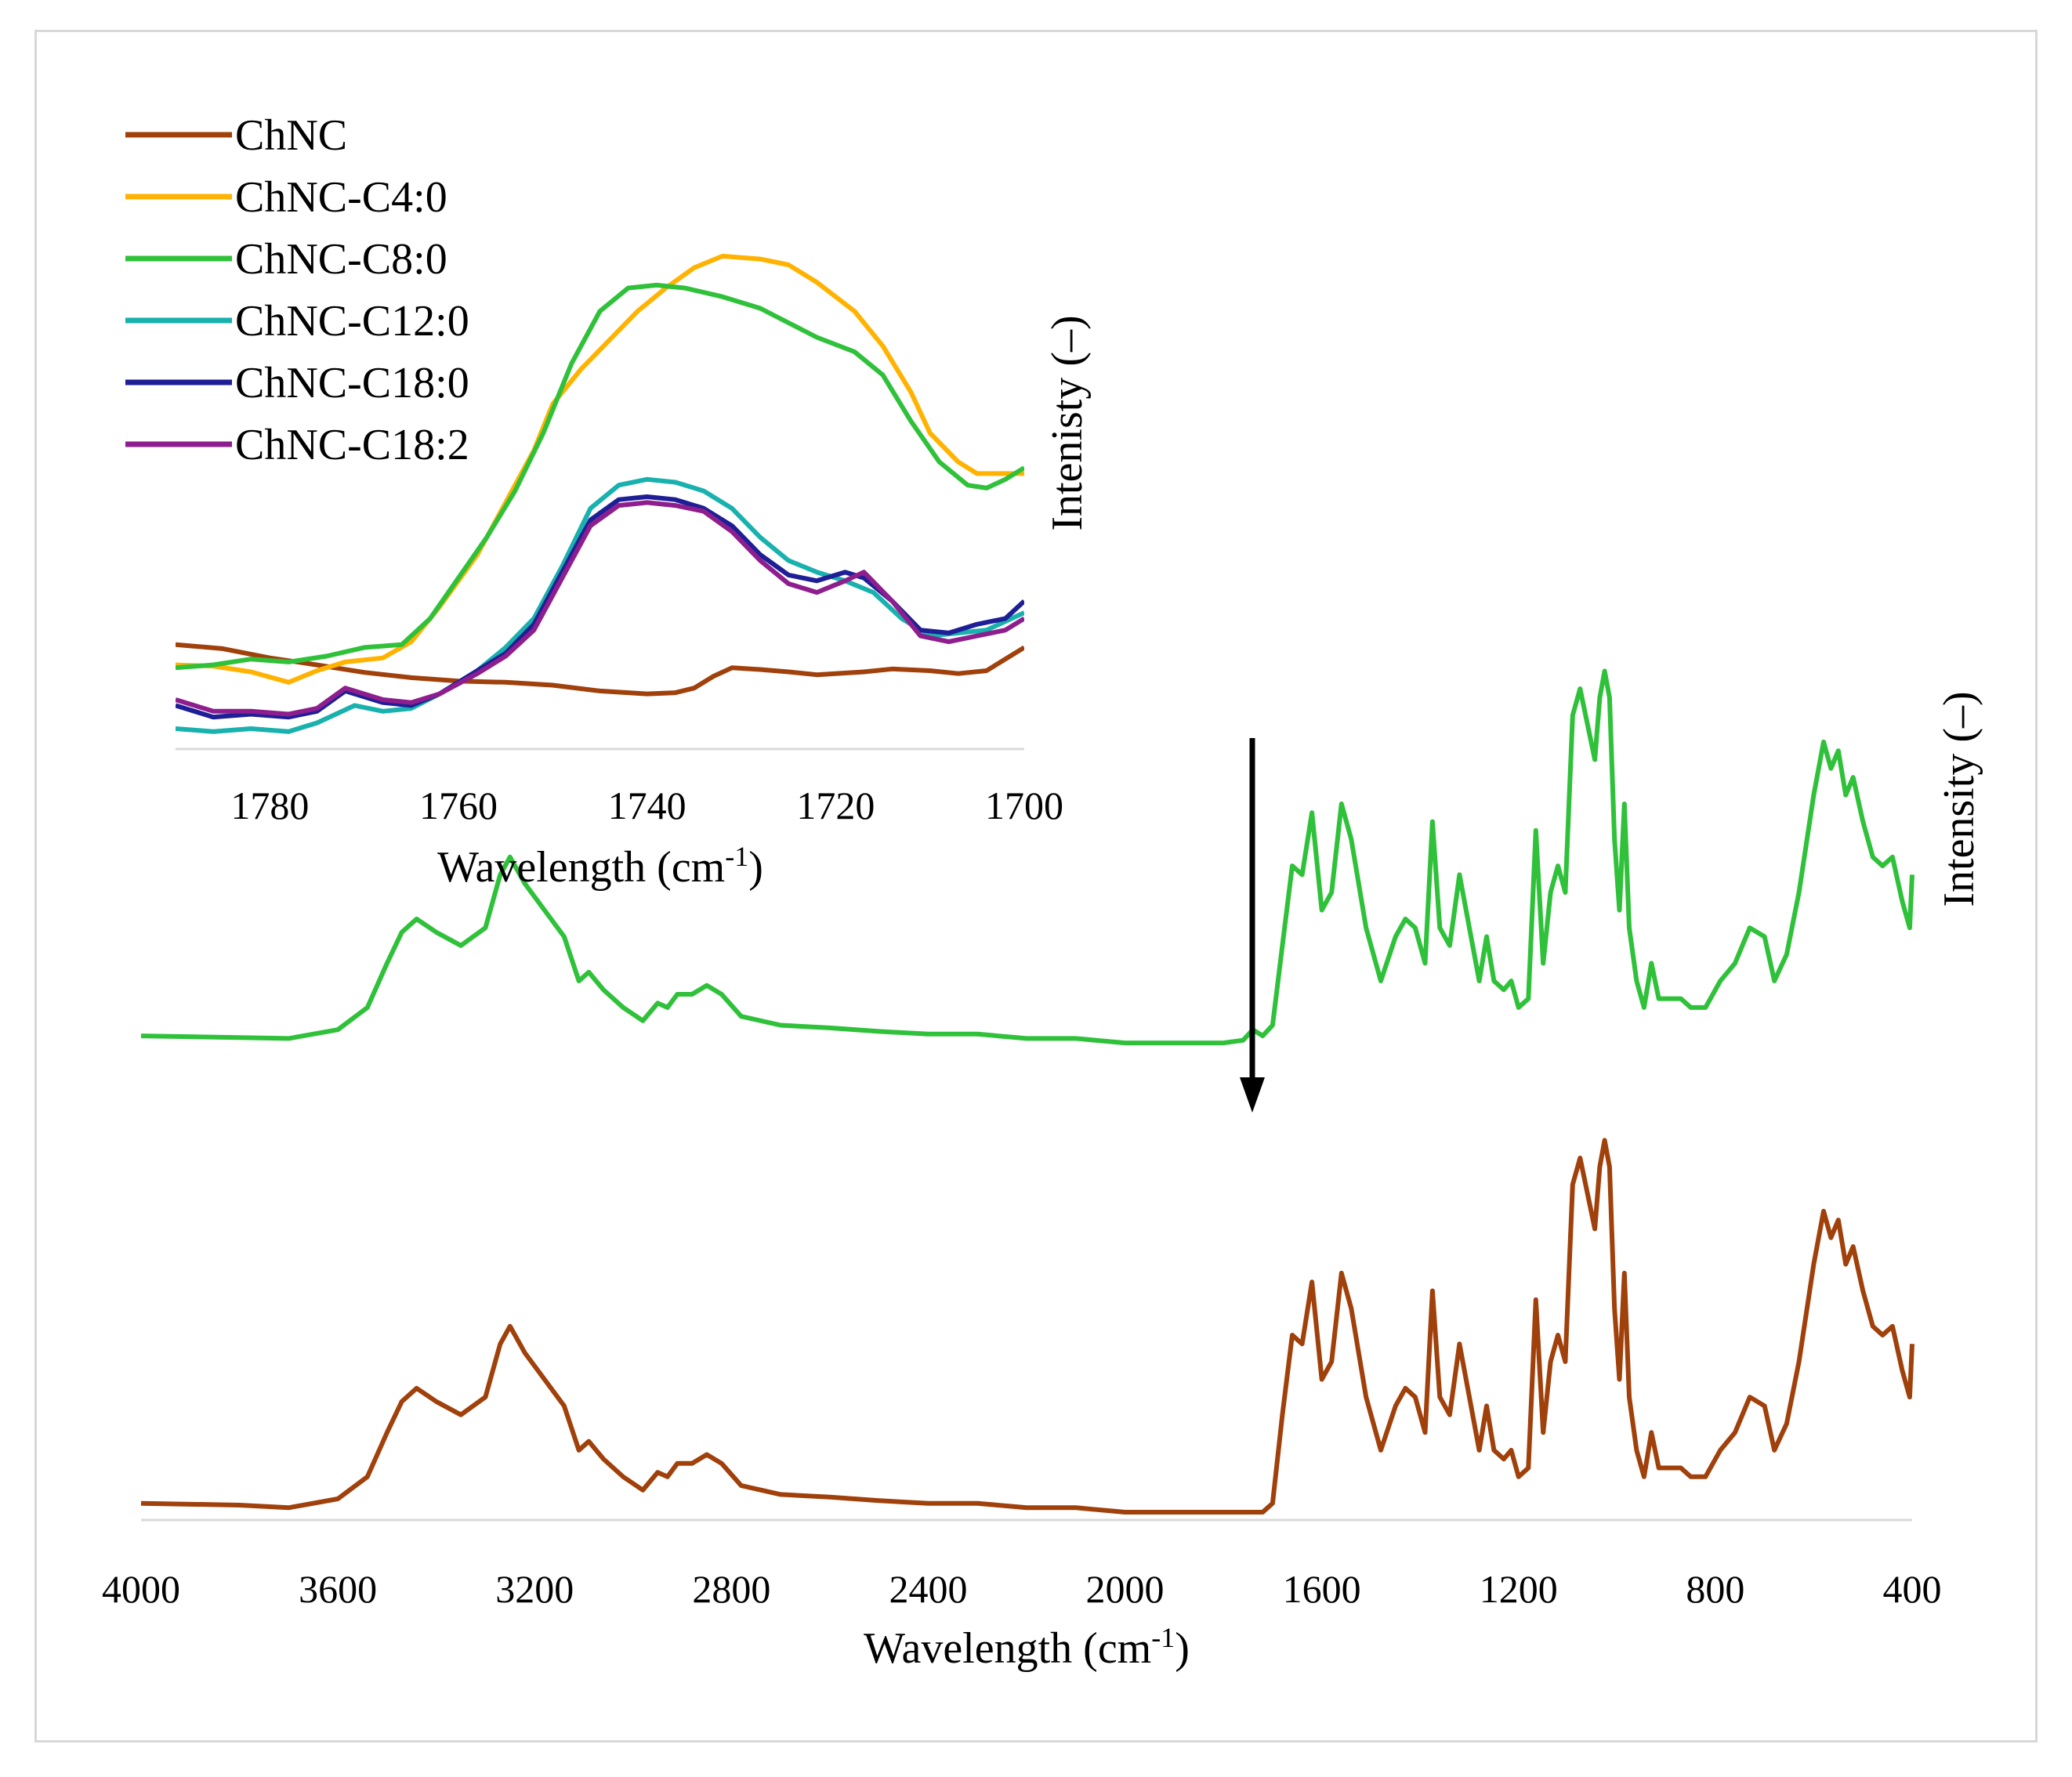  What do you see at coordinates (269, 806) in the screenshot?
I see `inset-x-tick: 1780` at bounding box center [269, 806].